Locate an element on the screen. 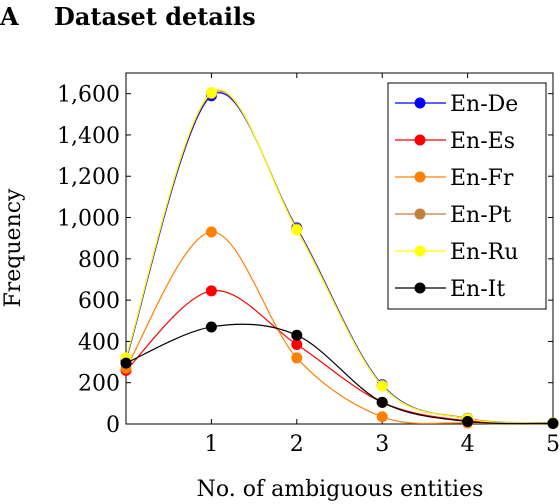 The width and height of the screenshot is (560, 504). legend-item: En-Ru is located at coordinates (456, 252).